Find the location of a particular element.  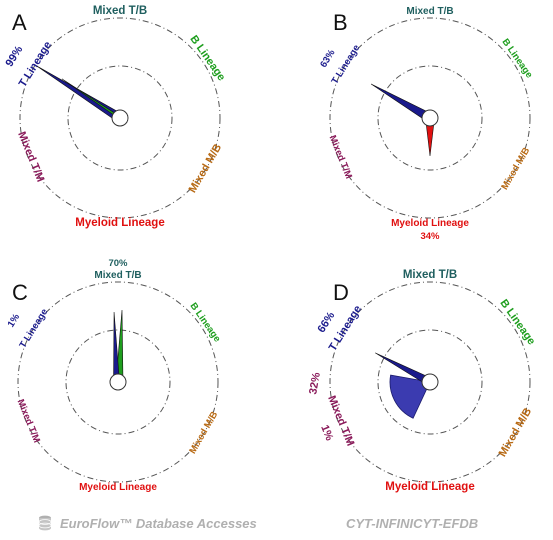

percent-mixed-tm-lower: 1% is located at coordinates (326, 432).